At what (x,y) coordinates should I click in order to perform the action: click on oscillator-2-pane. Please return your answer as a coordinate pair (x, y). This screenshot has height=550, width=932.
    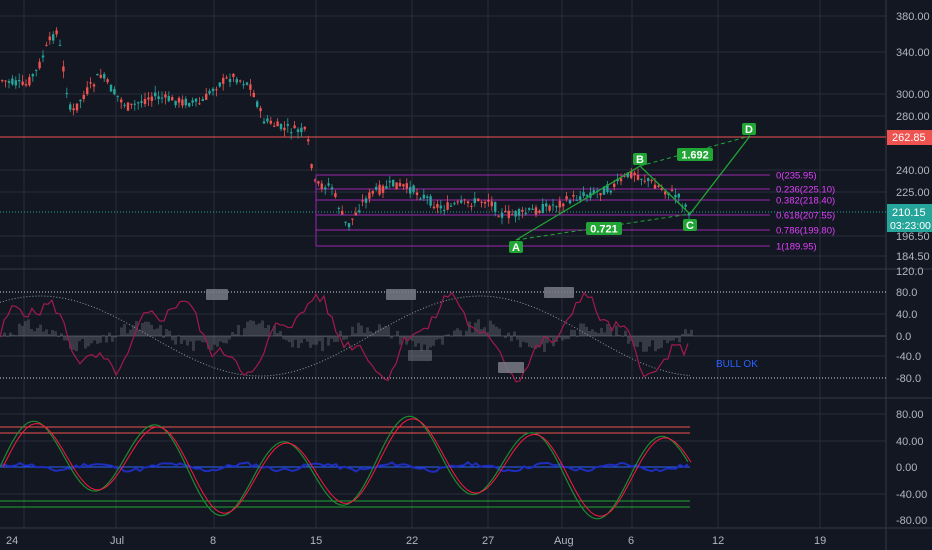
    Looking at the image, I should click on (346, 467).